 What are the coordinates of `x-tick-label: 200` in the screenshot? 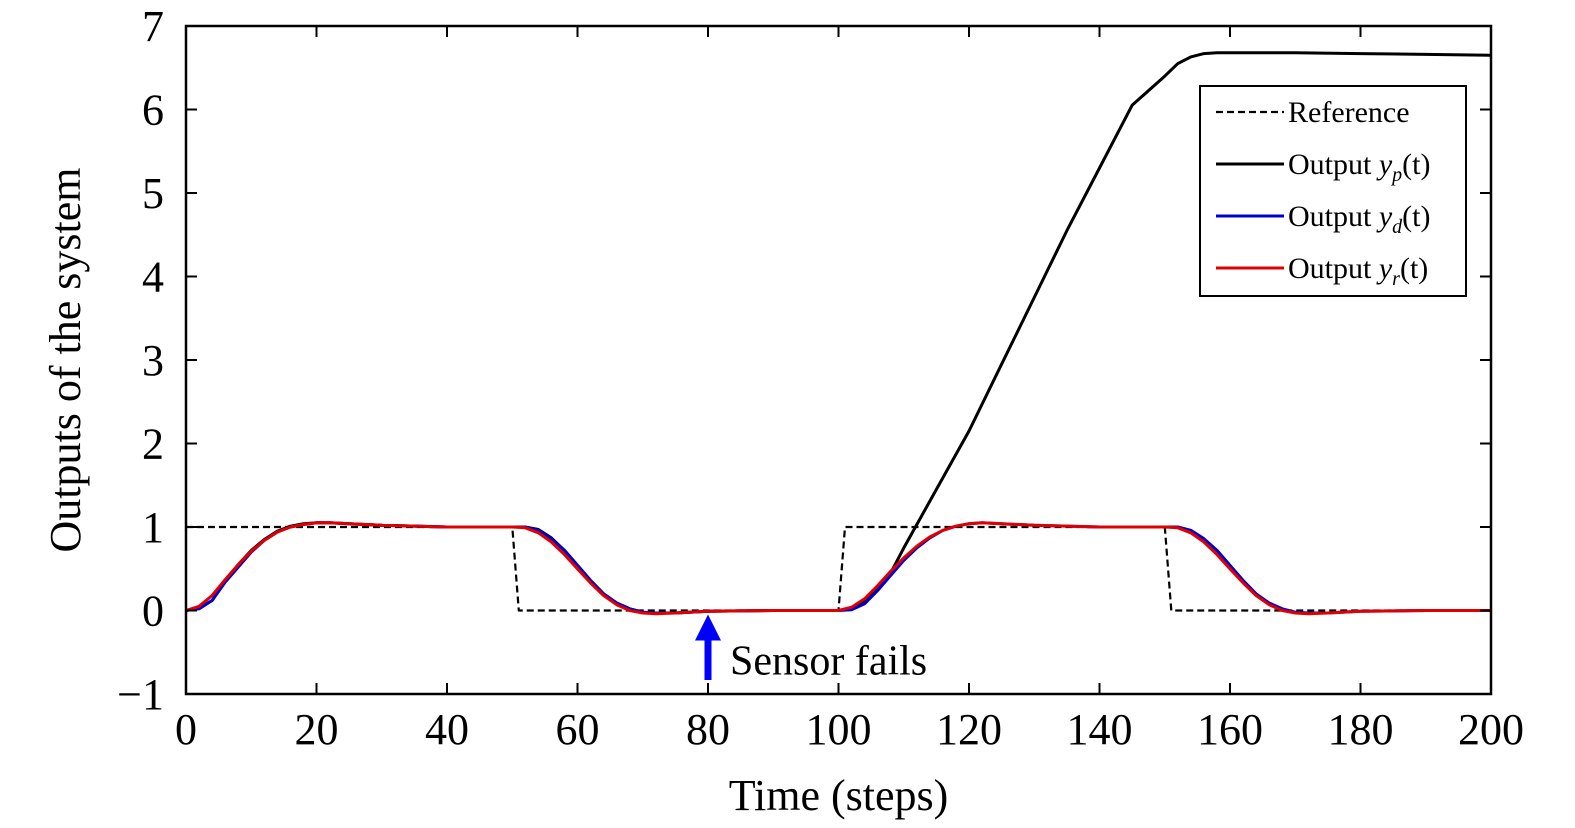 It's located at (1491, 729).